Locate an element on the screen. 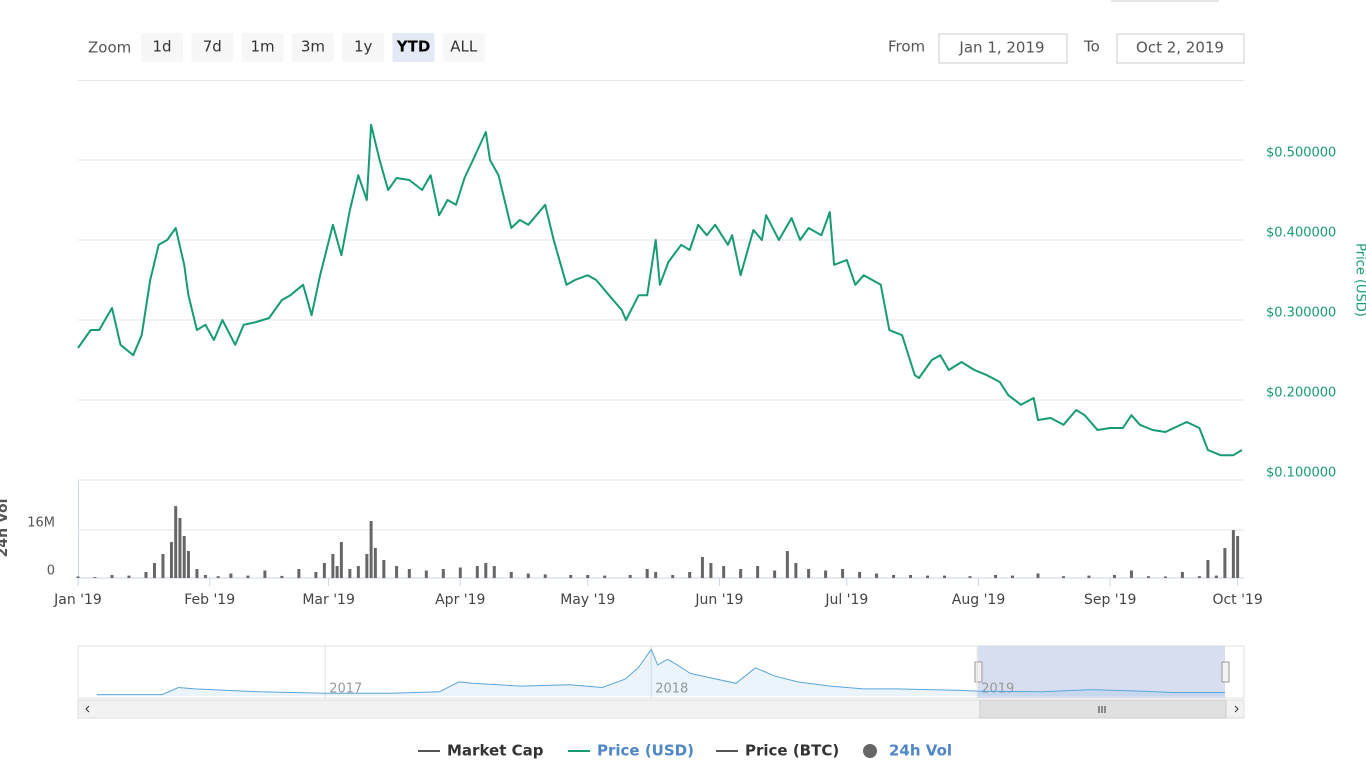 The width and height of the screenshot is (1366, 768). x-tick-label: Sep '19 is located at coordinates (1110, 600).